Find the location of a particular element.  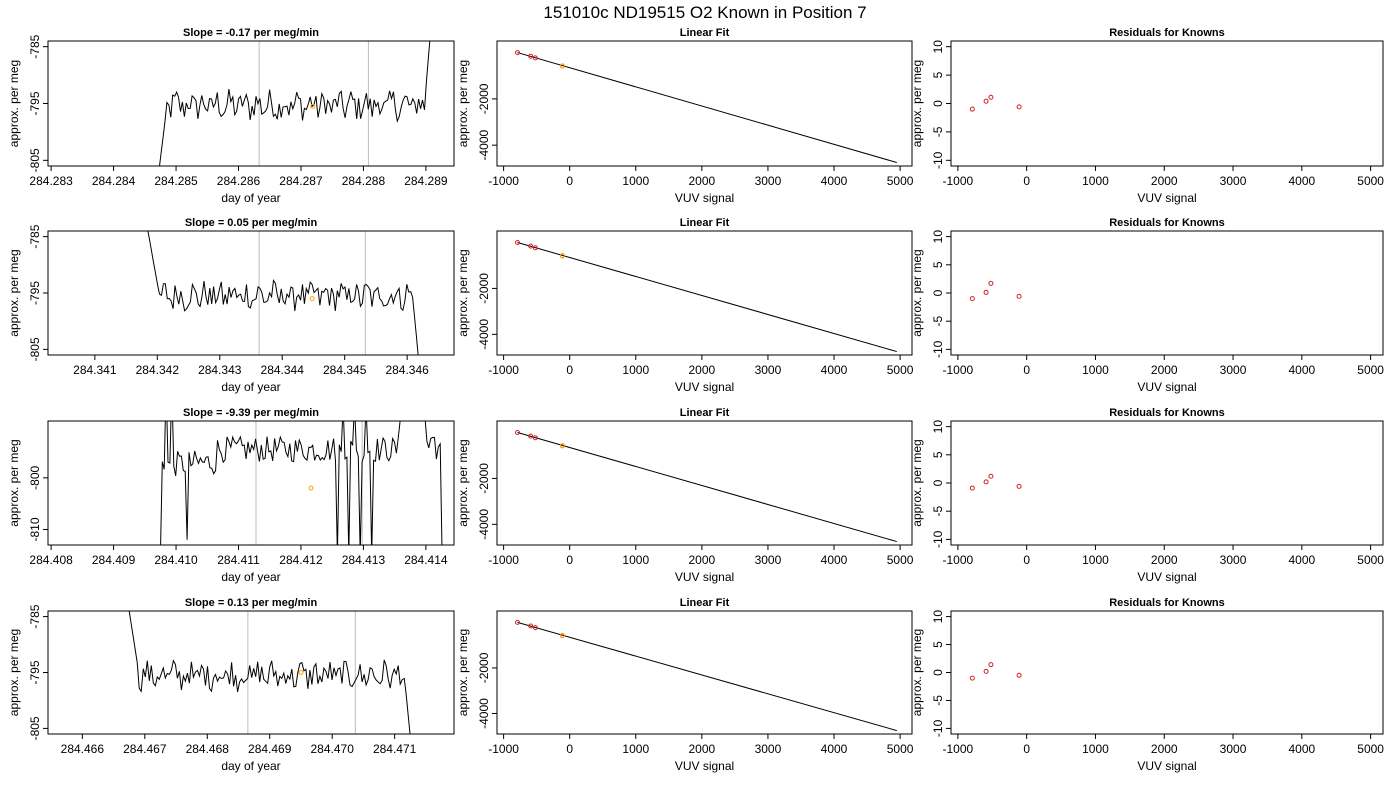

x-tick-label: 284.287 is located at coordinates (301, 181).